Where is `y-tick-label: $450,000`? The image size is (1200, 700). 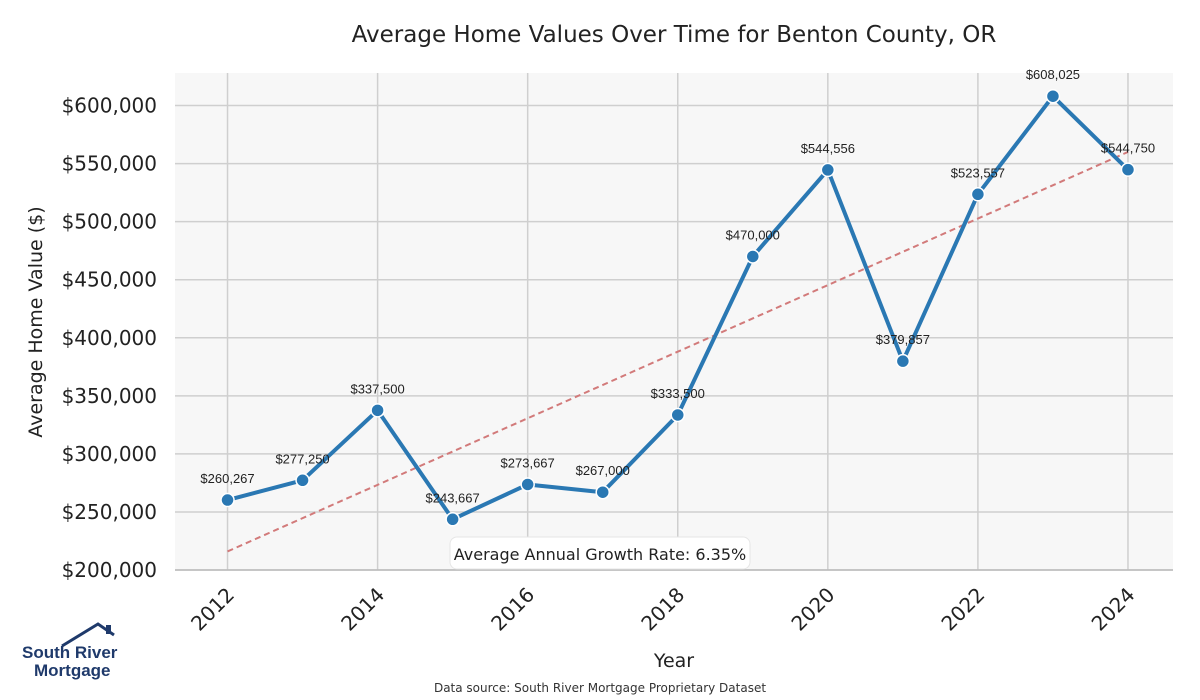 y-tick-label: $450,000 is located at coordinates (109, 280).